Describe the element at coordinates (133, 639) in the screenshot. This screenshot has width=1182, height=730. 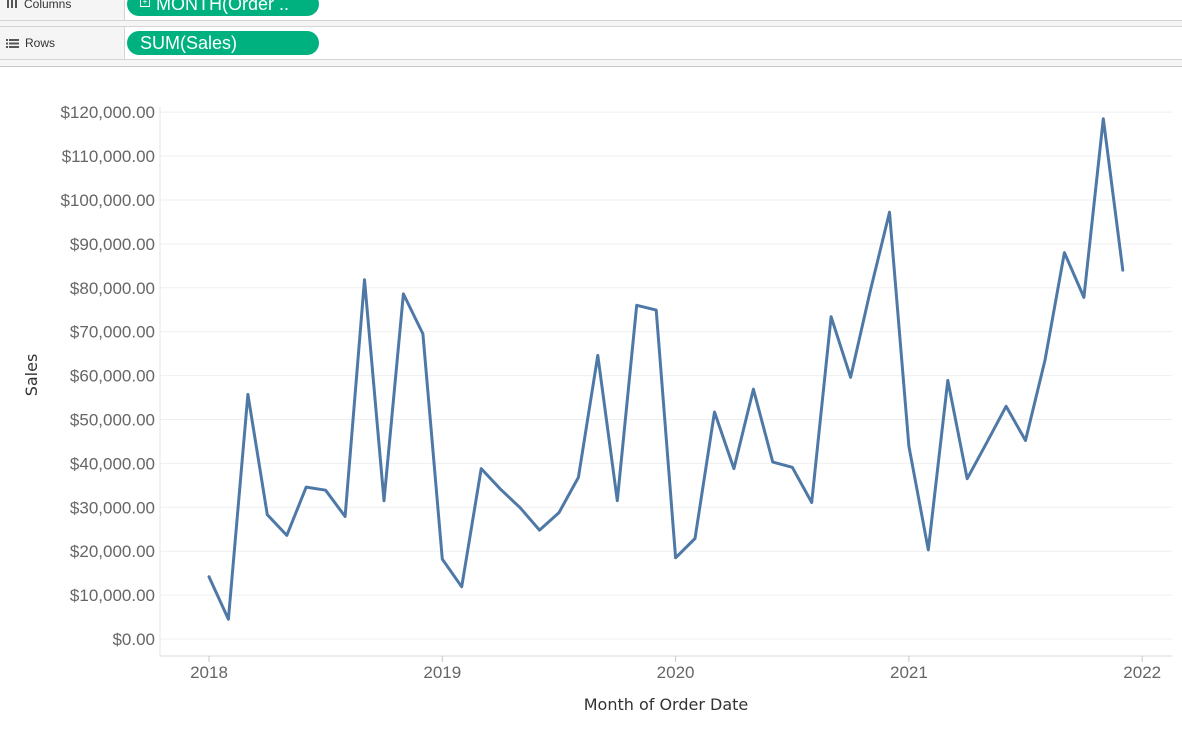
I see `y-tick-label: $0.00` at that location.